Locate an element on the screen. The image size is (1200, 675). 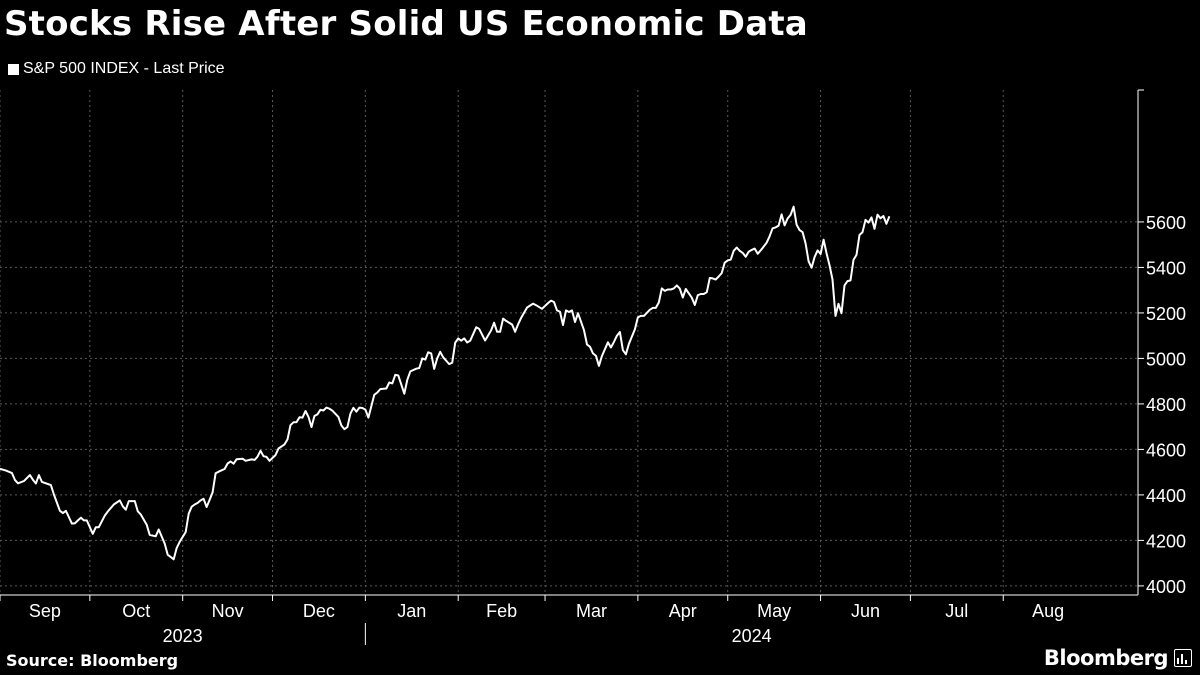
ytick-label-5200: 5200 is located at coordinates (1166, 314).